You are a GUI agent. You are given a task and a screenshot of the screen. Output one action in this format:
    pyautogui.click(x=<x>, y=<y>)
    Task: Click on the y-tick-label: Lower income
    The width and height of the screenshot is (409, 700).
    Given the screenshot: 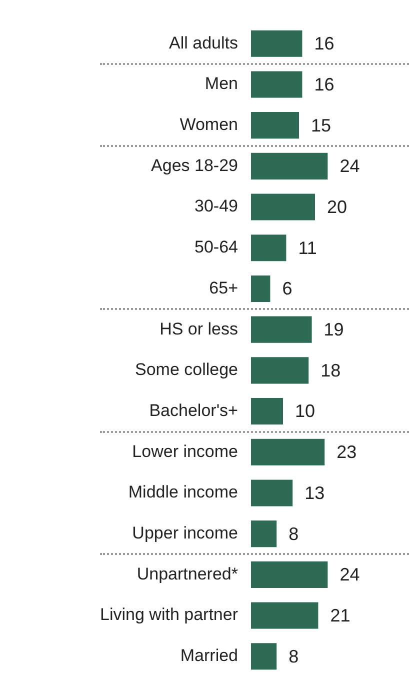 What is the action you would take?
    pyautogui.click(x=185, y=451)
    